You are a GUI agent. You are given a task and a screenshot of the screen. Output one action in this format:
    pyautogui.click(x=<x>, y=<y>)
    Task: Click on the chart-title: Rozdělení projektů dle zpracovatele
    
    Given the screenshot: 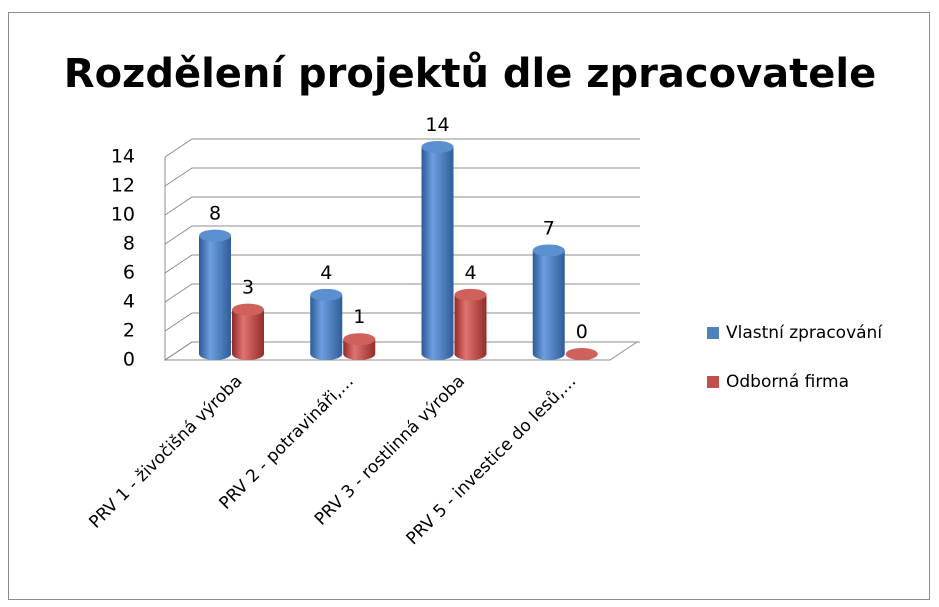 What is the action you would take?
    pyautogui.click(x=470, y=73)
    